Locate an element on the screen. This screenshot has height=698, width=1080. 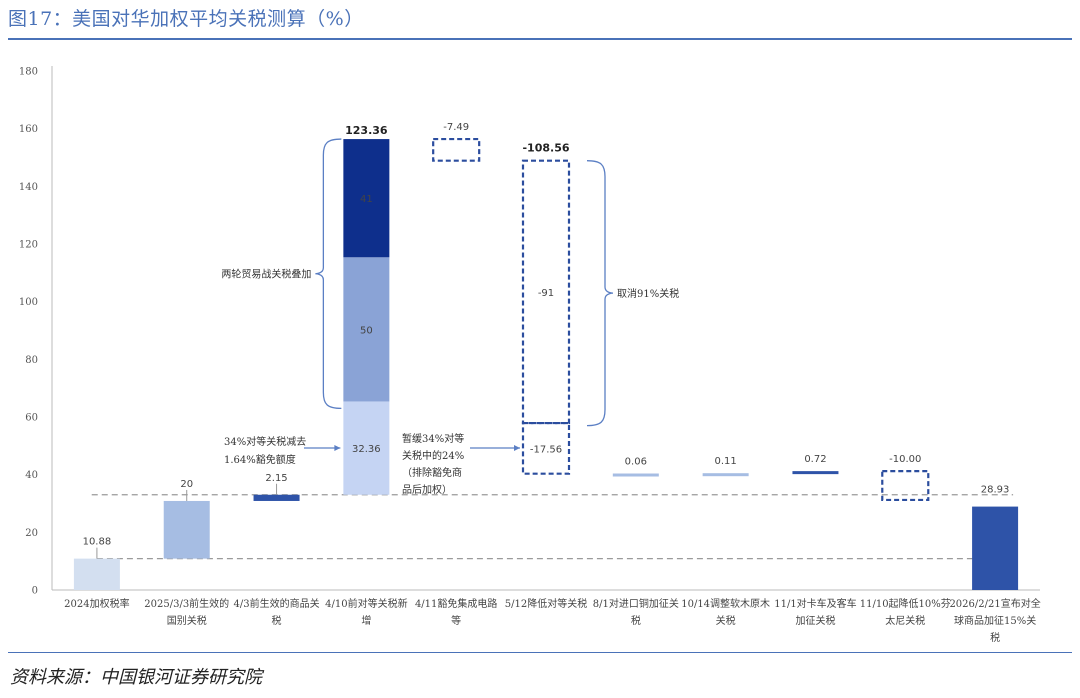
brace-left is located at coordinates (328, 273).